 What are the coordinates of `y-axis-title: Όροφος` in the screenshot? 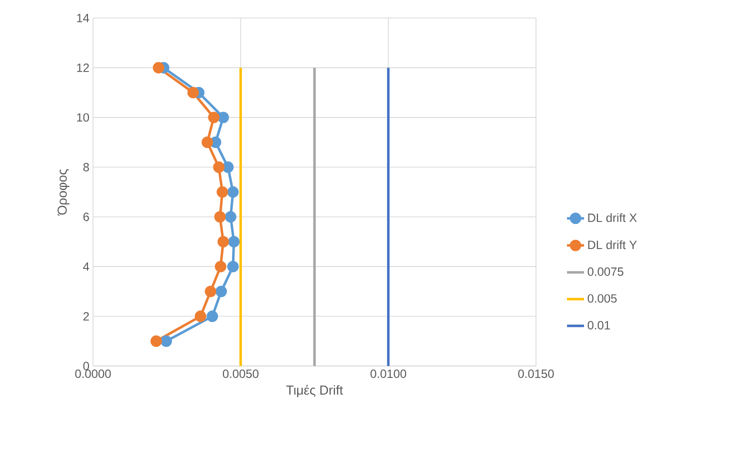 It's located at (64, 192).